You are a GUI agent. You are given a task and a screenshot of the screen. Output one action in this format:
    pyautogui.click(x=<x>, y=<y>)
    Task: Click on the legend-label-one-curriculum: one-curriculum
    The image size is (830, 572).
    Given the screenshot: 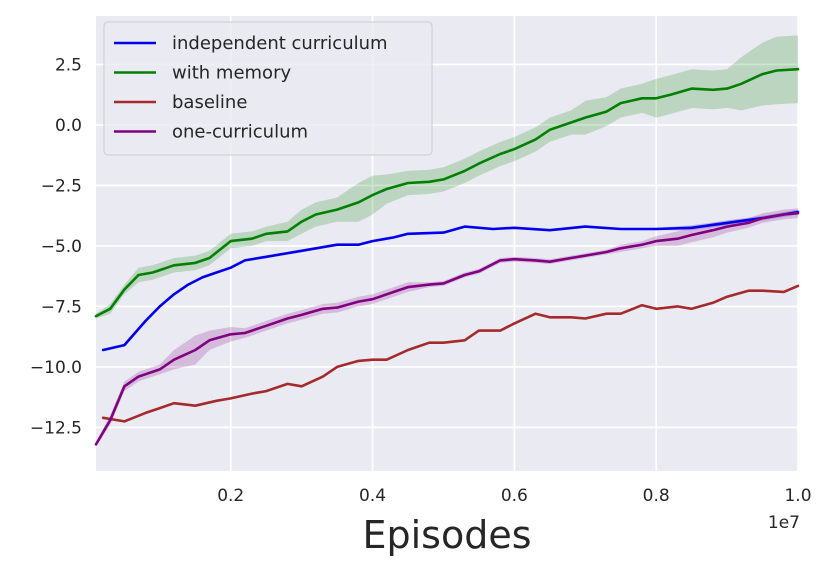 What is the action you would take?
    pyautogui.click(x=240, y=132)
    